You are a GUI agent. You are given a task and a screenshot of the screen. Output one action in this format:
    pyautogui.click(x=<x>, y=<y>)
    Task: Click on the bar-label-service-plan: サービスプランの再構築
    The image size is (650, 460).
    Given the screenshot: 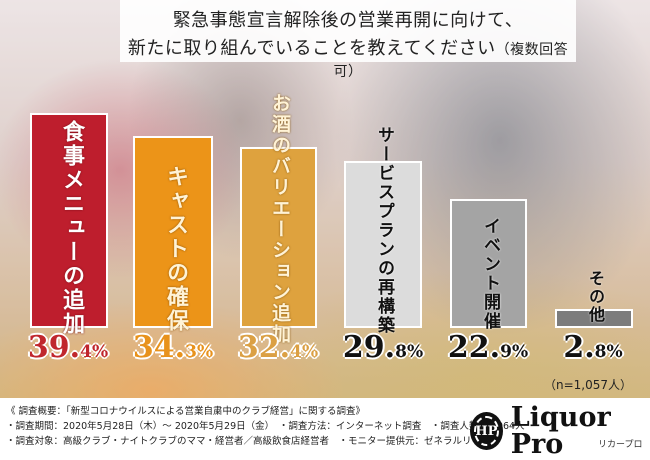 What is the action you would take?
    pyautogui.click(x=384, y=230)
    